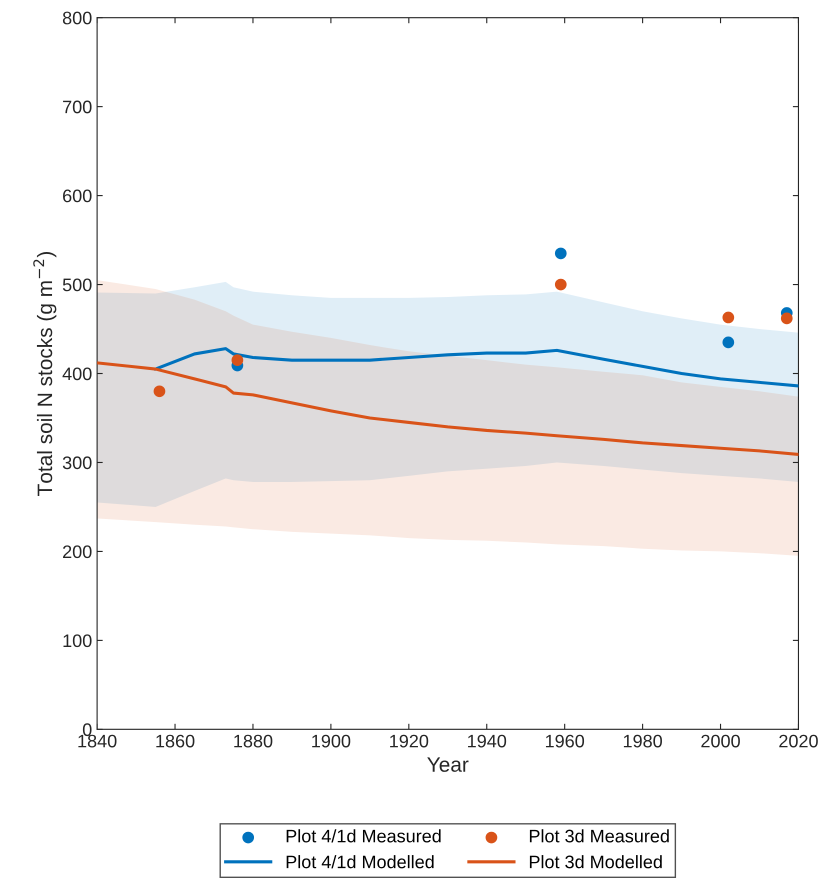  What do you see at coordinates (77, 551) in the screenshot?
I see `y-tick-label: 200` at bounding box center [77, 551].